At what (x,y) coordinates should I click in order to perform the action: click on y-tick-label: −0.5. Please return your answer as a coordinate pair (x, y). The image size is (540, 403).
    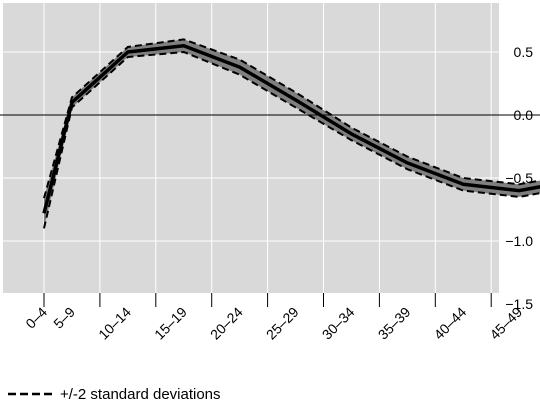
    Looking at the image, I should click on (519, 178).